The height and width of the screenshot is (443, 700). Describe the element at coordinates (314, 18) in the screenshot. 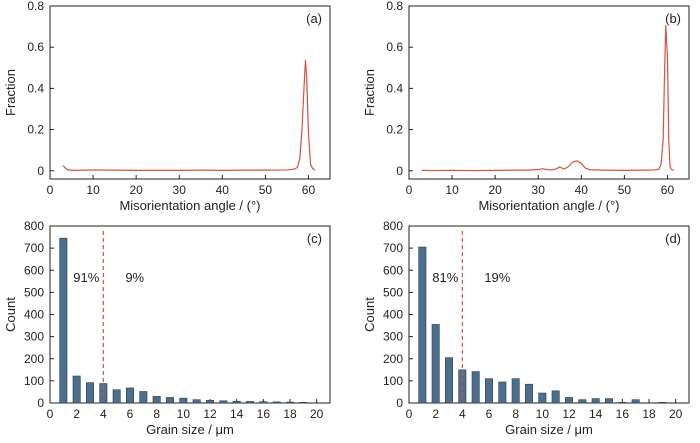

I see `panel-label: (a)` at that location.